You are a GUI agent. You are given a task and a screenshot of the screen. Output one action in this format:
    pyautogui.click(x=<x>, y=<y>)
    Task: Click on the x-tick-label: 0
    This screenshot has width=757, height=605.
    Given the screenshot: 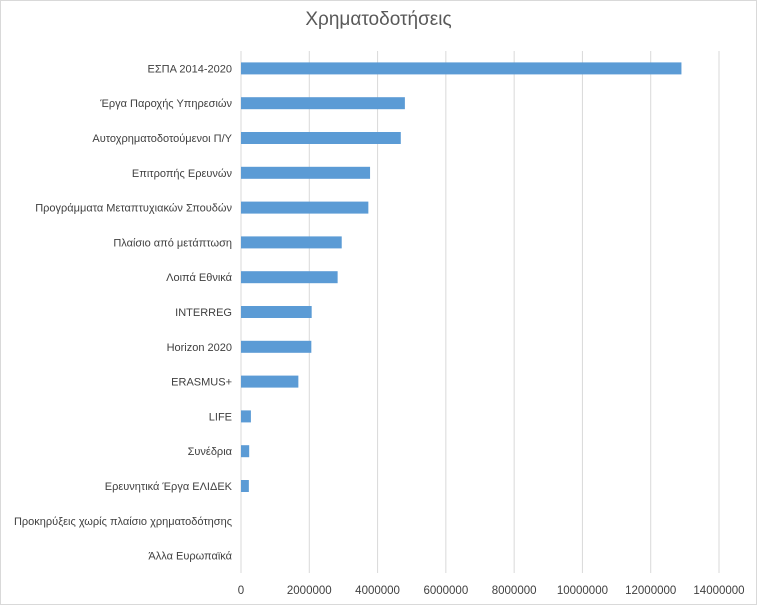 What is the action you would take?
    pyautogui.click(x=241, y=591)
    